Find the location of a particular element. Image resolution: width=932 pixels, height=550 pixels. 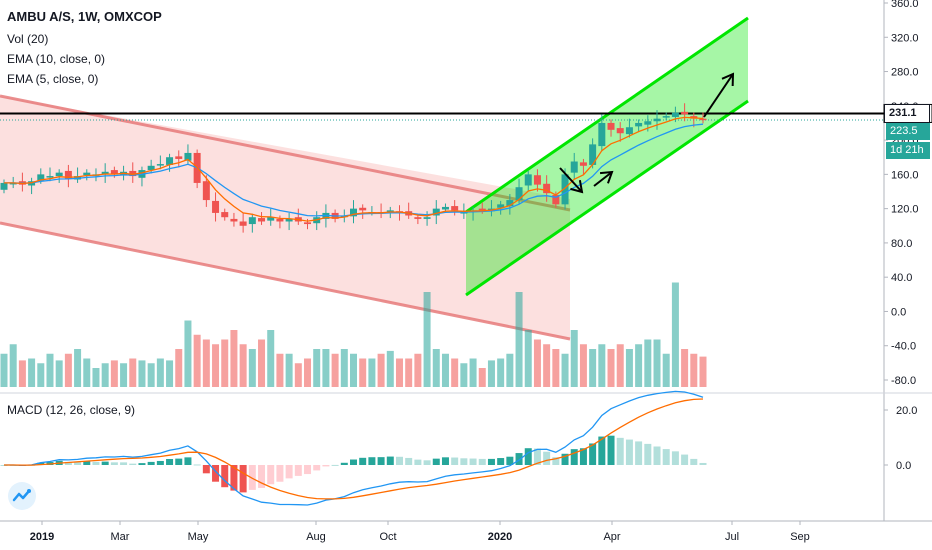

price-tick-label: 40.0 is located at coordinates (901, 278).